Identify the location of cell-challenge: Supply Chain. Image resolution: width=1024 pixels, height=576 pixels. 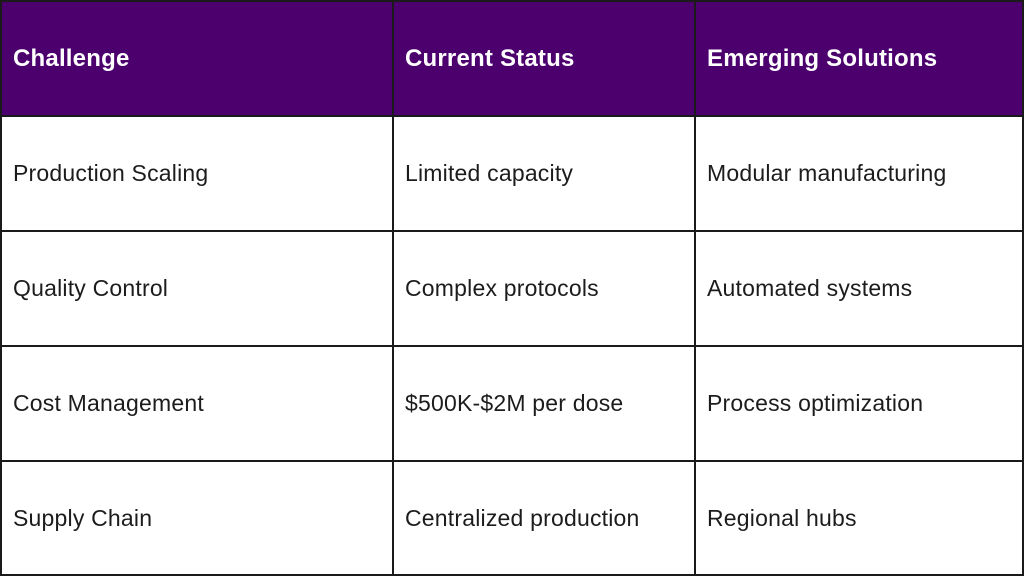
(198, 518).